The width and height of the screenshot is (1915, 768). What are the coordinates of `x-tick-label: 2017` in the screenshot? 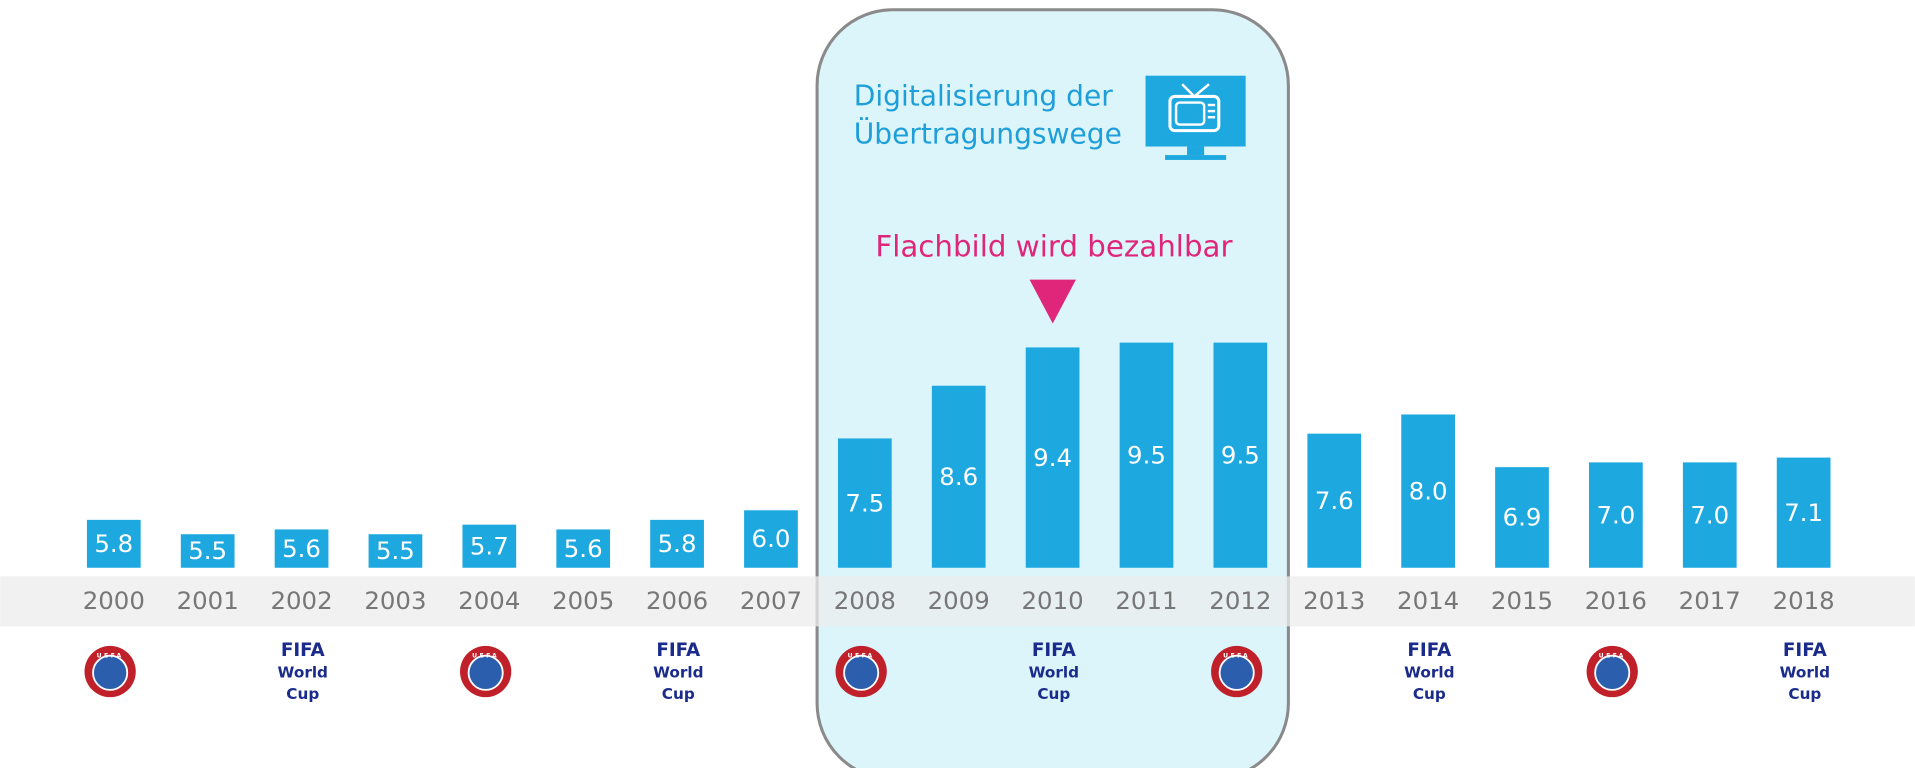 It's located at (1710, 600).